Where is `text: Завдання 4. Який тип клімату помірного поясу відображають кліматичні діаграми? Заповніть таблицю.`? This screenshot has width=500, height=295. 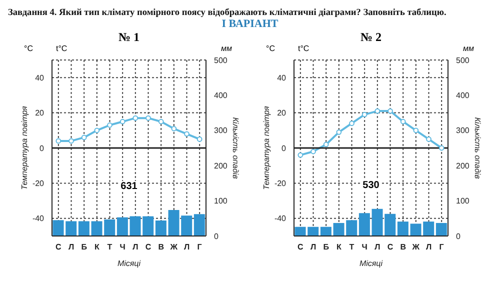
text: Завдання 4. Який тип клімату помірного поясу відображають кліматичні діаграми? Заповніть таблицю. is located at coordinates (228, 13).